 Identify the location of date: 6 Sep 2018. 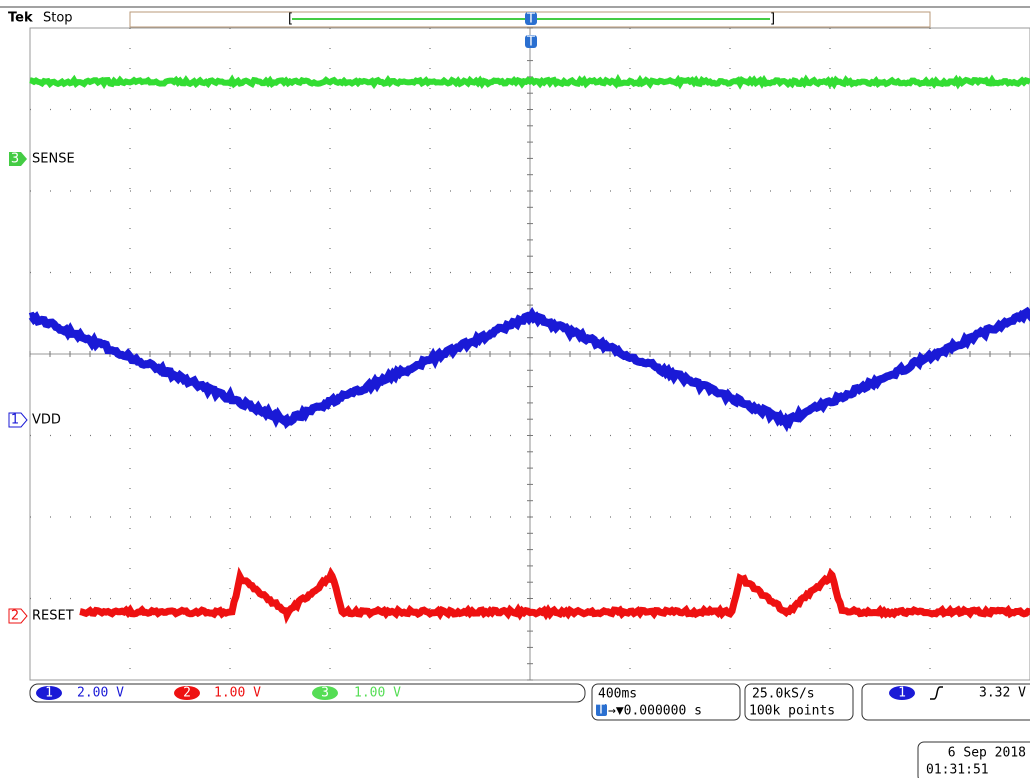
(987, 753).